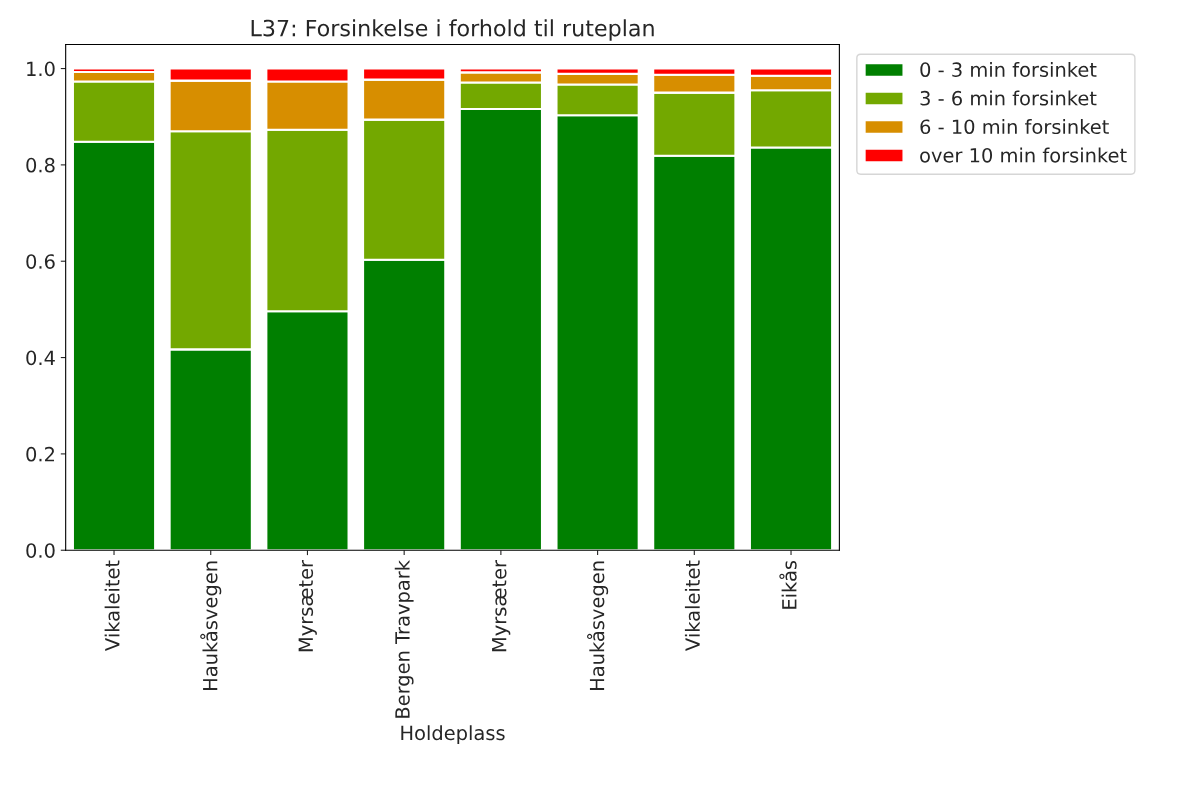 The width and height of the screenshot is (1194, 794). I want to click on y-tick-label: 0.8, so click(40, 165).